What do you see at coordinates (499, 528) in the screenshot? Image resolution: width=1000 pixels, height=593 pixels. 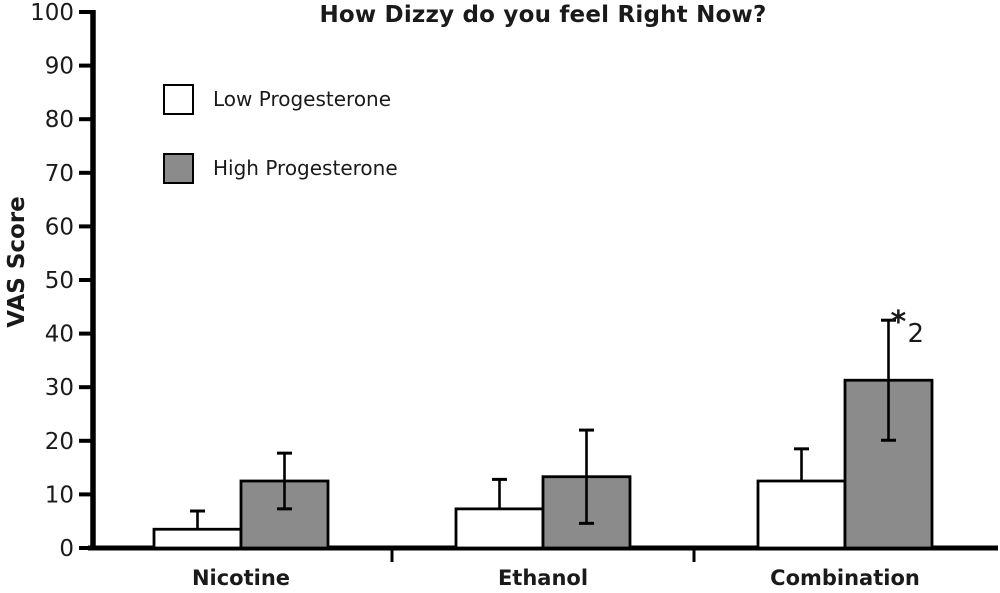 I see `bar-low-progesterone-ethanol` at bounding box center [499, 528].